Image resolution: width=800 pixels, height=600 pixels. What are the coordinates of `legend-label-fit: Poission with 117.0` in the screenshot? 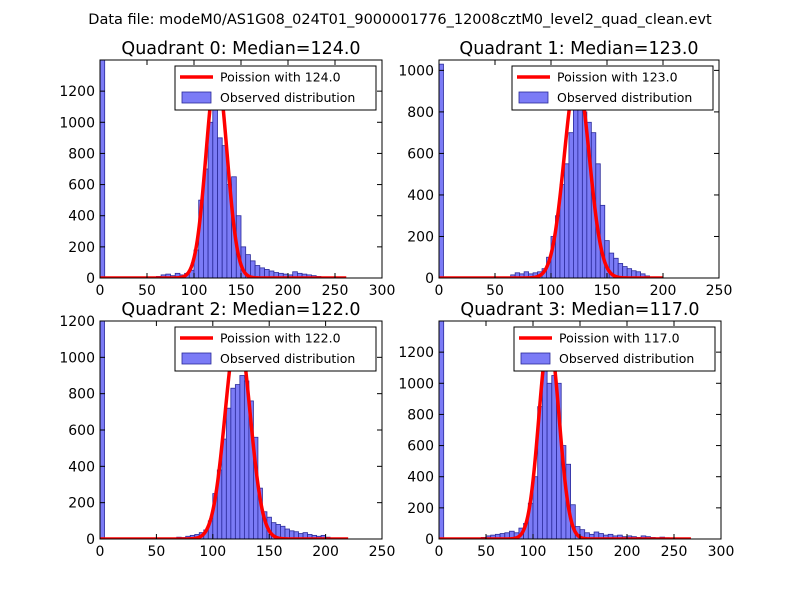 It's located at (619, 338).